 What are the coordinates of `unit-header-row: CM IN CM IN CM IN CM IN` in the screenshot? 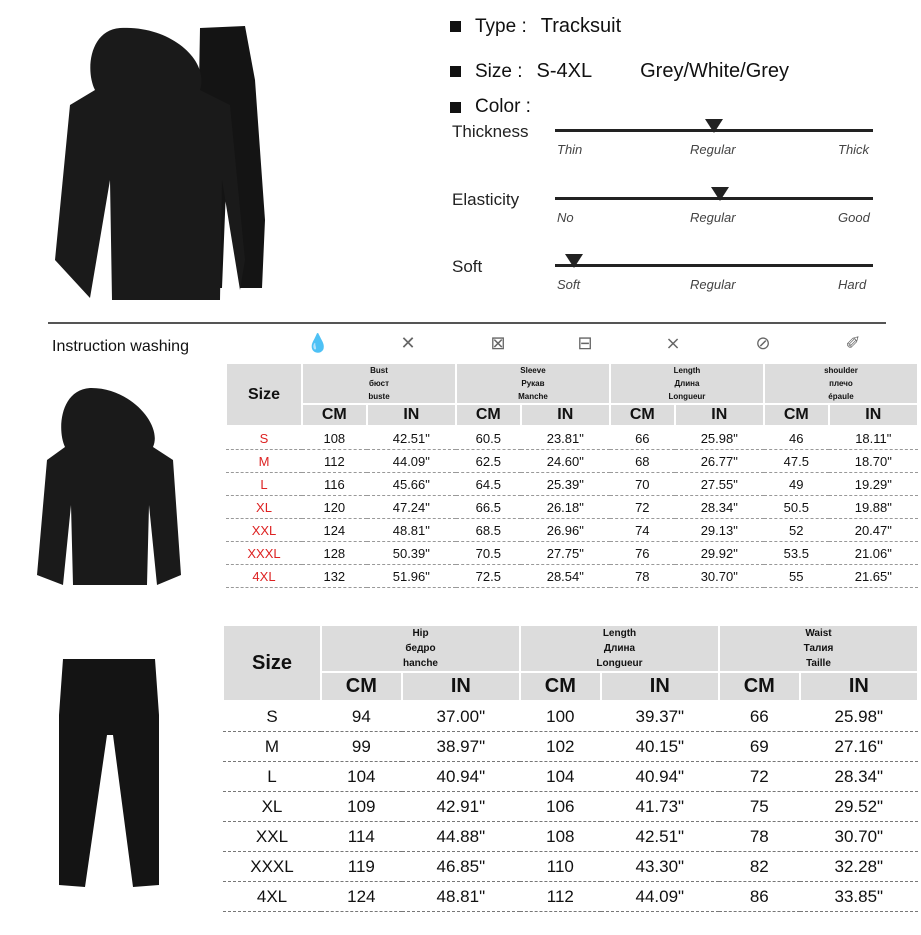 It's located at (573, 415).